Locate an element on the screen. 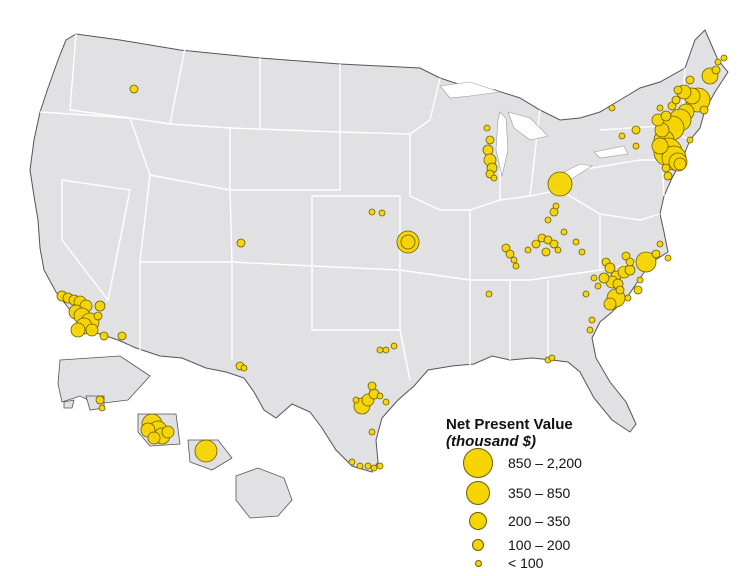  legend-label: < 100 is located at coordinates (526, 563).